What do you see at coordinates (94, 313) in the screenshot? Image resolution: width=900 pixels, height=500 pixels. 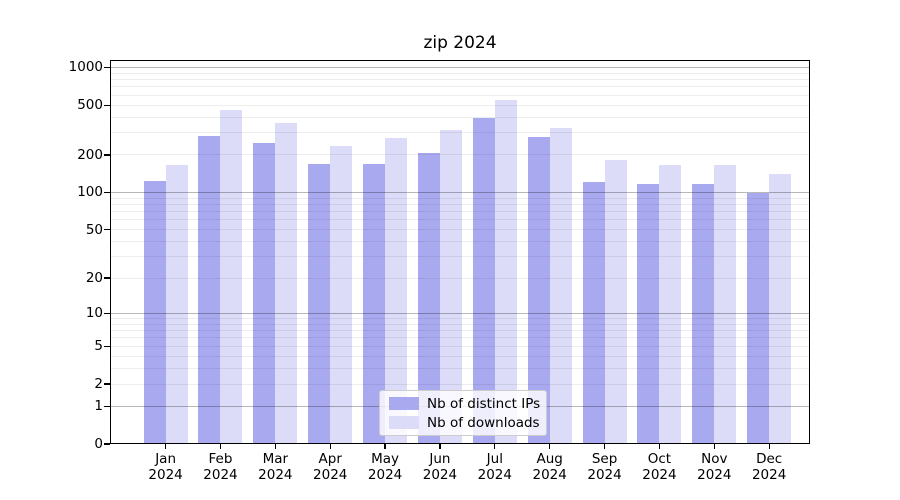 I see `y-tick-label-10: 10` at bounding box center [94, 313].